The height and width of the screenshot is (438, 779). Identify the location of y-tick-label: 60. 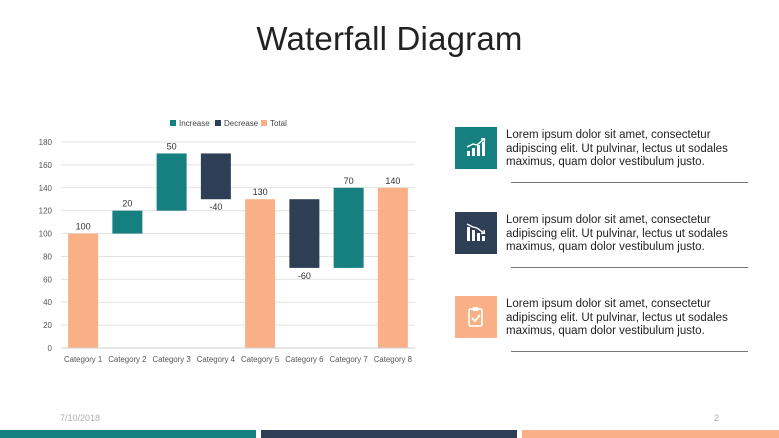
(47, 279).